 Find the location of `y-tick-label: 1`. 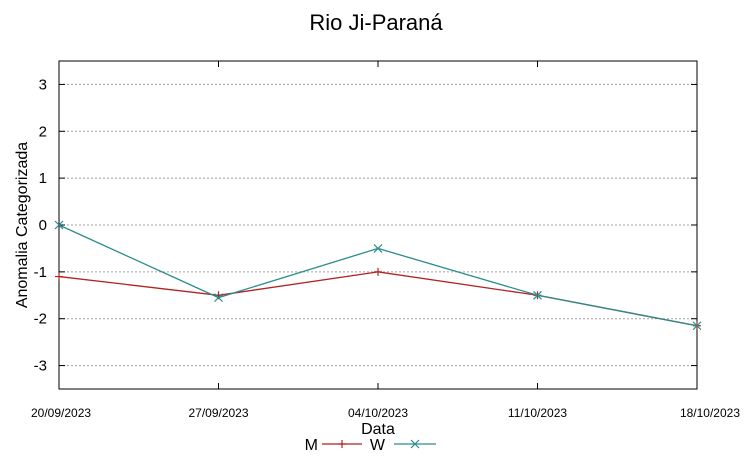

y-tick-label: 1 is located at coordinates (43, 178).